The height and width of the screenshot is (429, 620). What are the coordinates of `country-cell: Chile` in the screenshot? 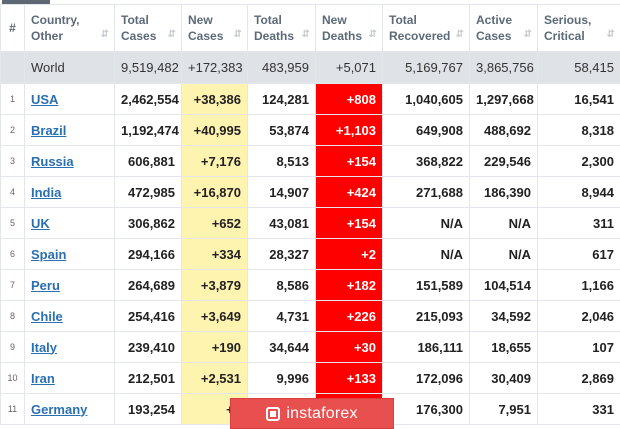 It's located at (70, 316).